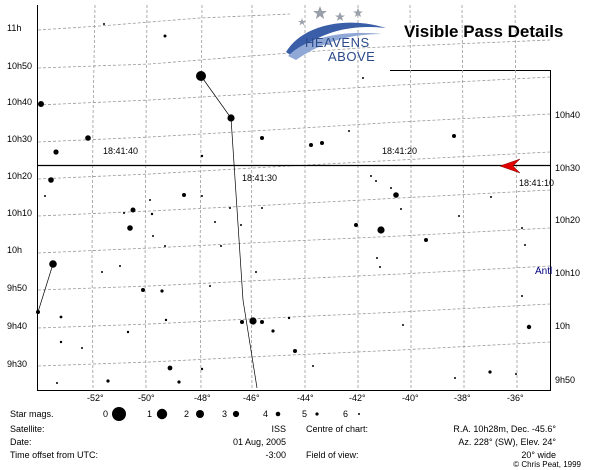 Image resolution: width=589 pixels, height=470 pixels. What do you see at coordinates (225, 414) in the screenshot?
I see `legend-mag: 3` at bounding box center [225, 414].